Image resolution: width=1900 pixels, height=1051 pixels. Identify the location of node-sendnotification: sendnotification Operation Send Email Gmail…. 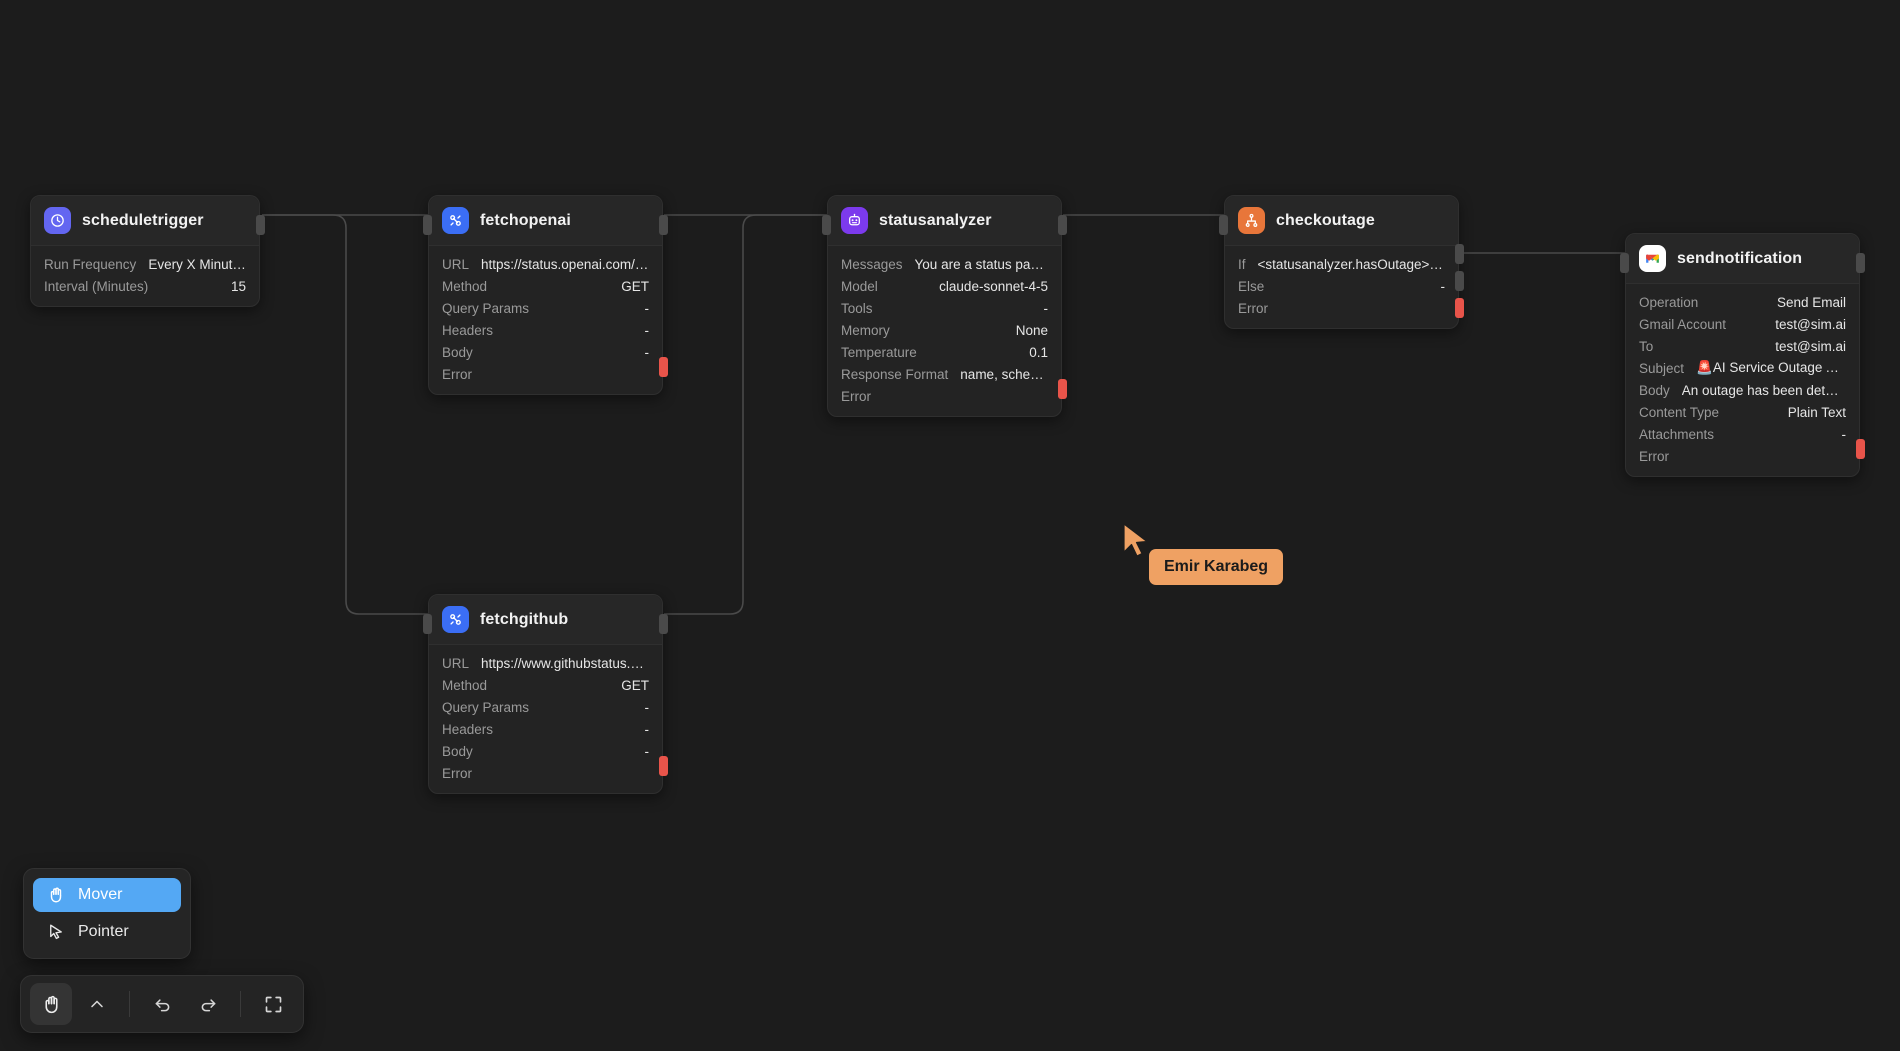
(1742, 355).